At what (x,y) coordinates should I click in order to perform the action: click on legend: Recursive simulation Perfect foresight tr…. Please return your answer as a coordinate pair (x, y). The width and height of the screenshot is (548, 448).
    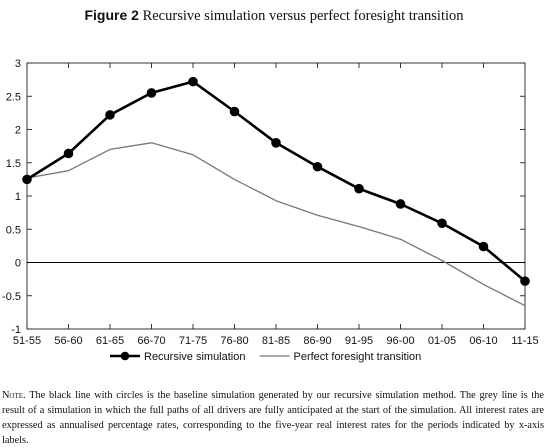
    Looking at the image, I should click on (265, 357).